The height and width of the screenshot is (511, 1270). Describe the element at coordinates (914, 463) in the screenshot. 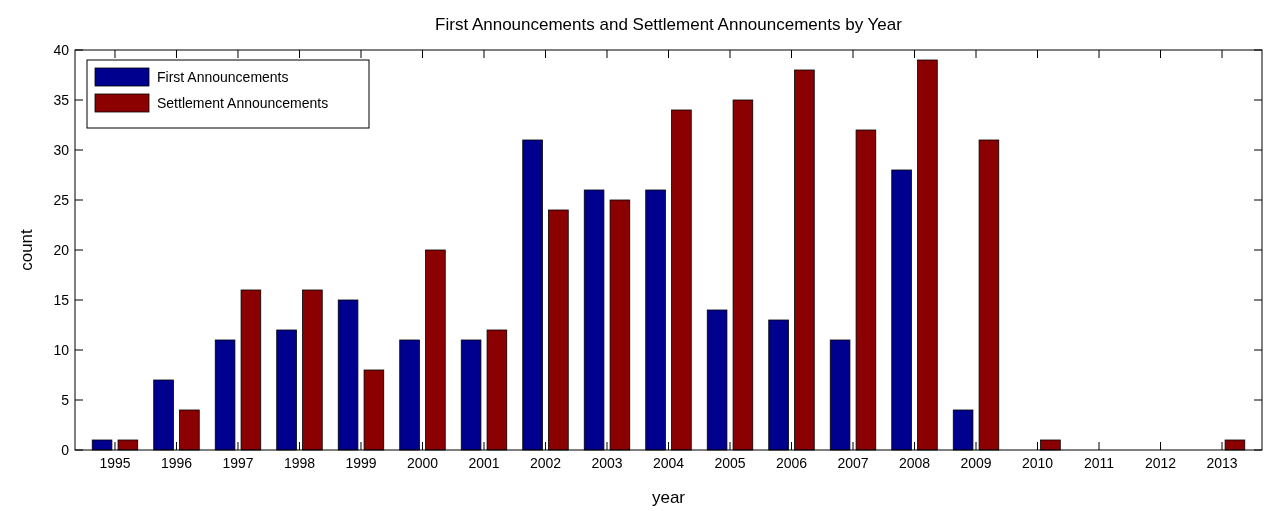

I see `x-tick-label: 2008` at that location.